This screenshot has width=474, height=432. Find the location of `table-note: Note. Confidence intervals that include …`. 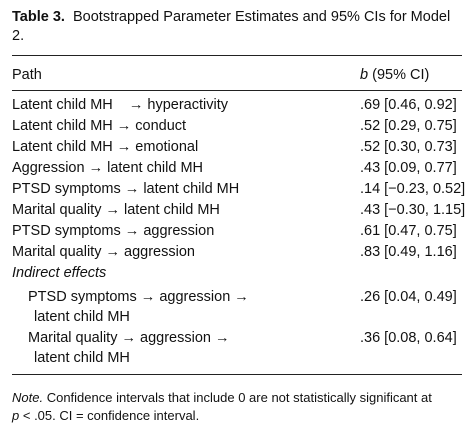

table-note: Note. Confidence intervals that include … is located at coordinates (238, 407).